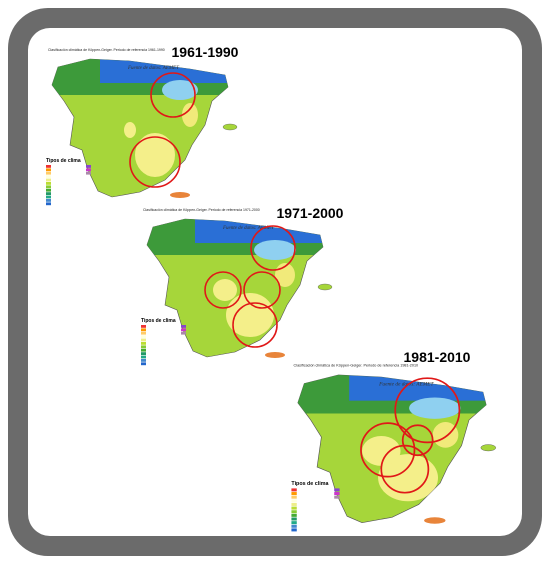  What do you see at coordinates (205, 52) in the screenshot?
I see `period-label: 1961-1990` at bounding box center [205, 52].